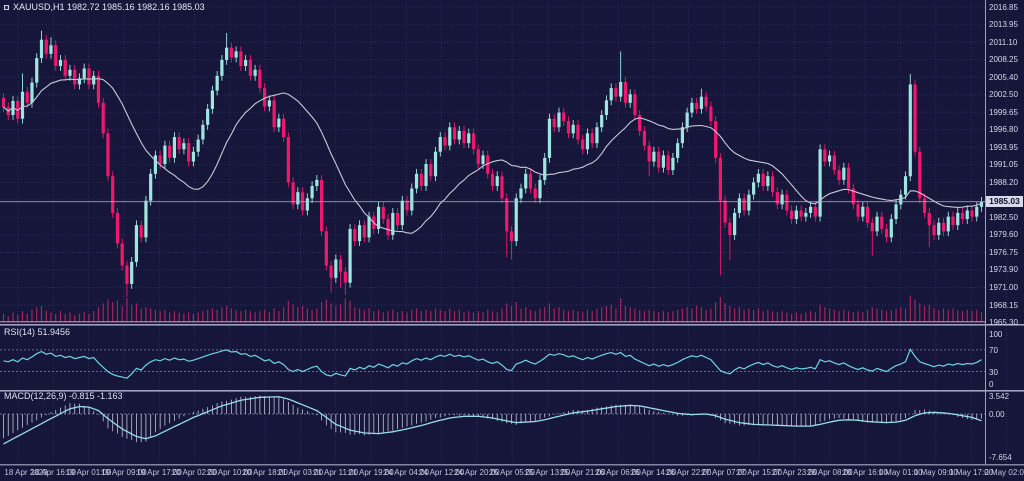 The width and height of the screenshot is (1024, 481). I want to click on price-axis-label: 1991.05, so click(1003, 165).